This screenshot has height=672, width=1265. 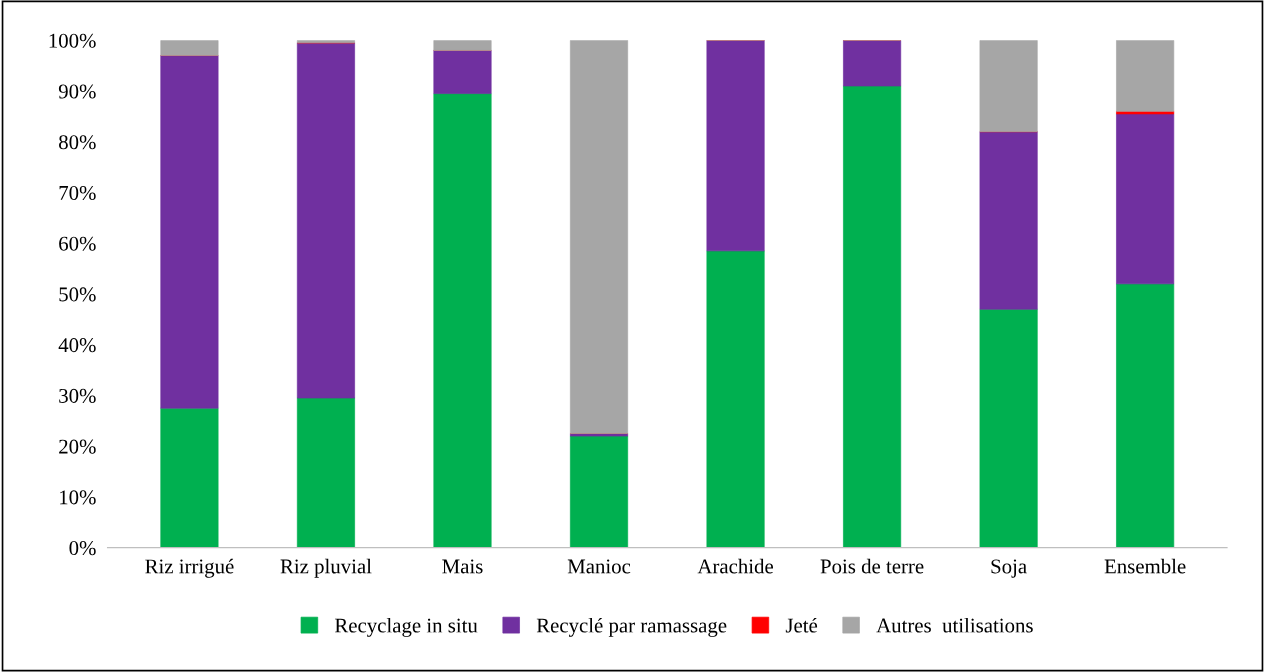 What do you see at coordinates (77, 395) in the screenshot?
I see `y-tick-label: 30%` at bounding box center [77, 395].